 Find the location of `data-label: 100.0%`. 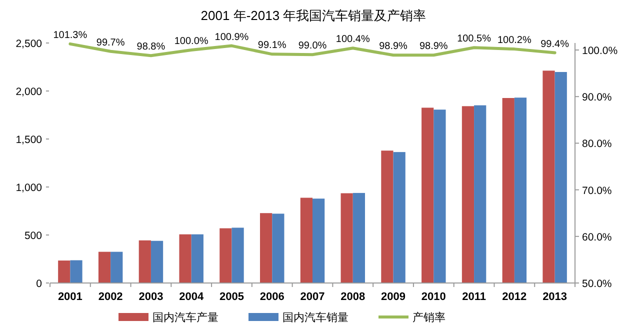

data-label: 100.0% is located at coordinates (191, 41).